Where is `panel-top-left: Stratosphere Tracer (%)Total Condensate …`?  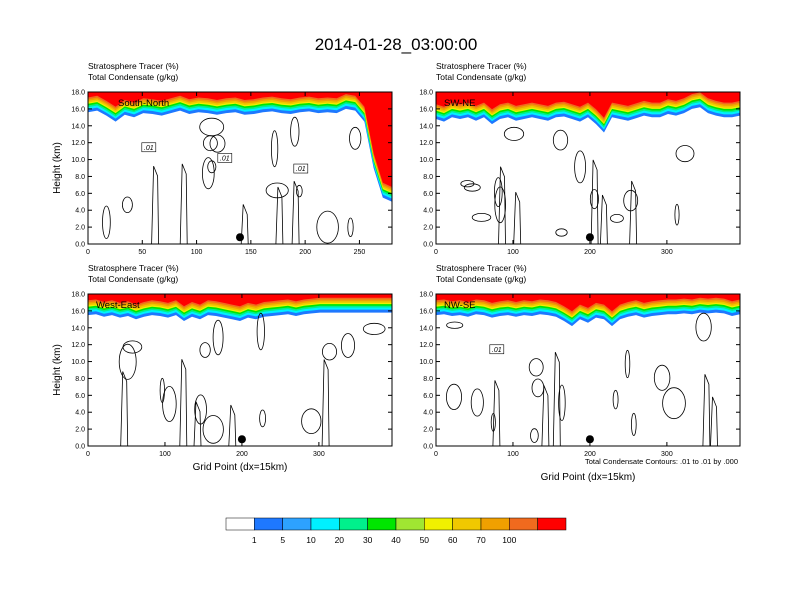
panel-top-left: Stratosphere Tracer (%)Total Condensate … is located at coordinates (222, 158).